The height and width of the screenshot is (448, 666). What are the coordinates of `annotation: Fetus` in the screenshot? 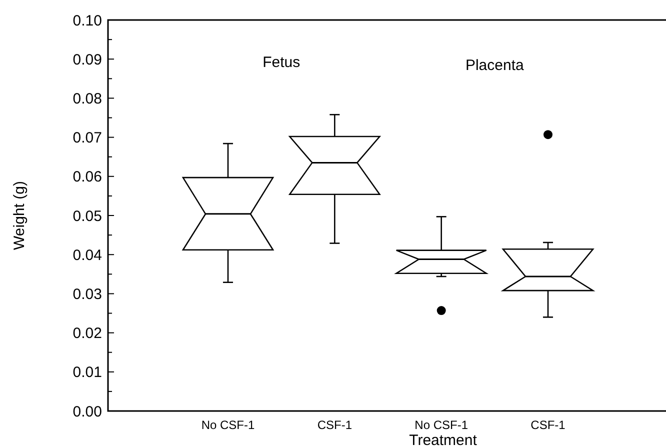 It's located at (281, 62).